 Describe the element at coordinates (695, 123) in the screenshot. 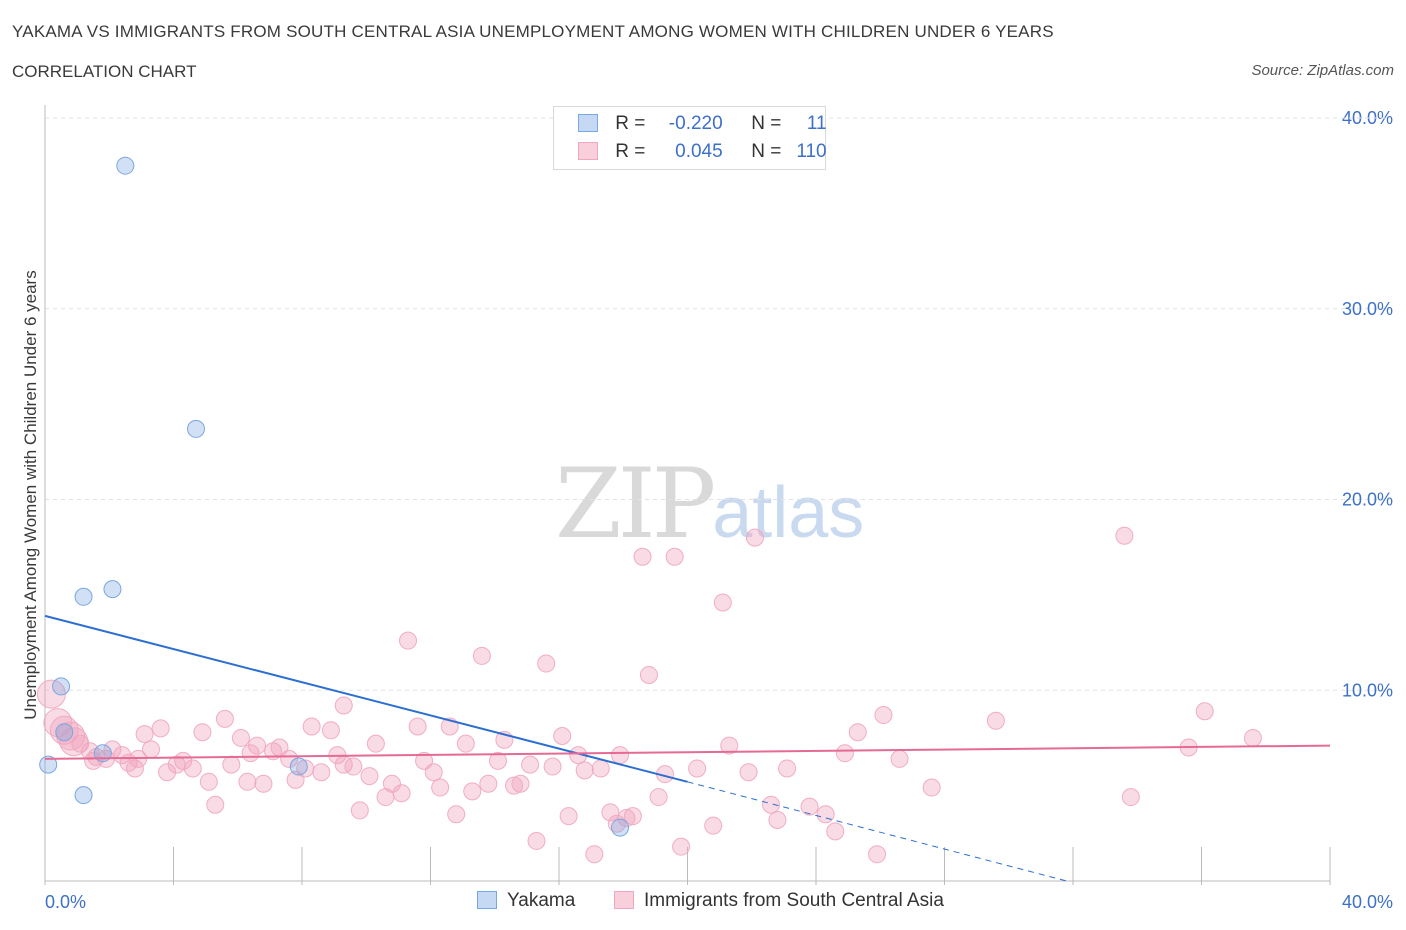

I see `legend-r-value: -0.220` at that location.